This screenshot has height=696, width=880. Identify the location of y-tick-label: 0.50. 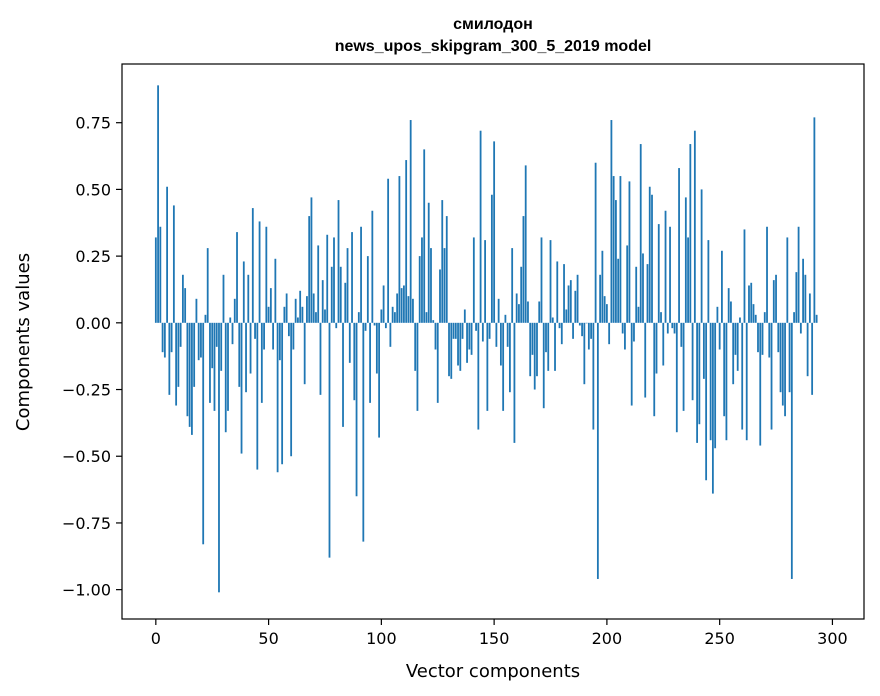
(93, 189).